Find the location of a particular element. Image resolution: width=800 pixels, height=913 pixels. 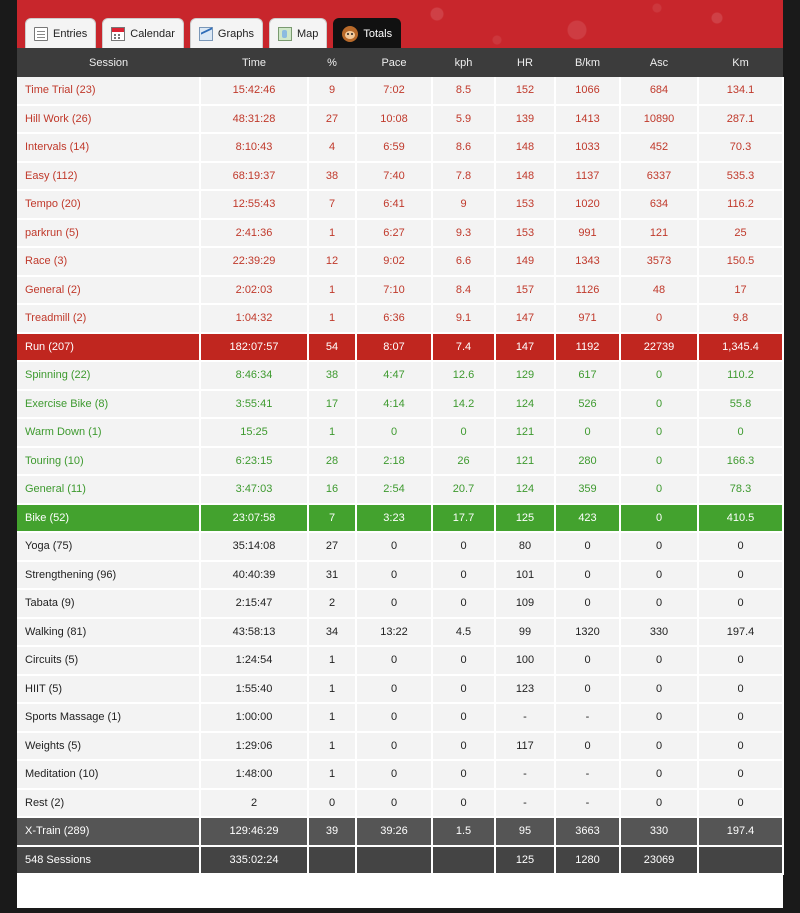

column-header: % is located at coordinates (332, 62).